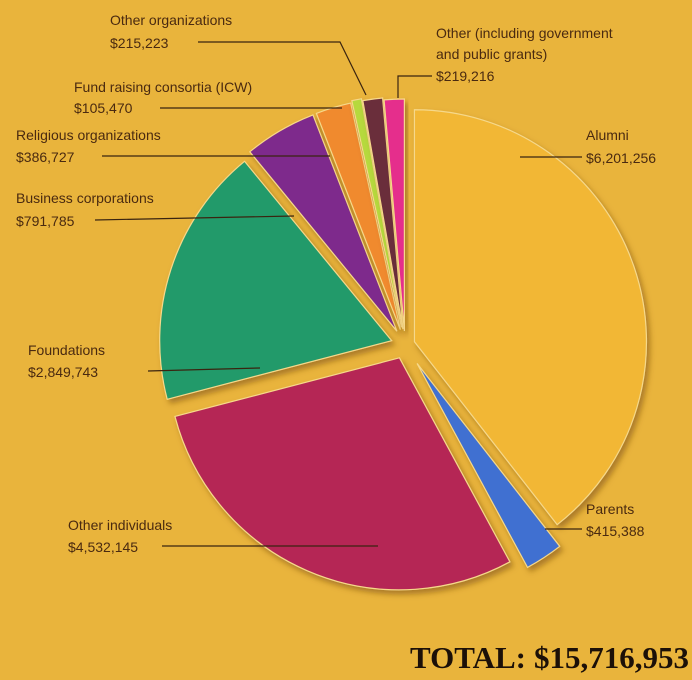 This screenshot has width=692, height=680. What do you see at coordinates (607, 135) in the screenshot?
I see `slice-name-label-alumni: Alumni` at bounding box center [607, 135].